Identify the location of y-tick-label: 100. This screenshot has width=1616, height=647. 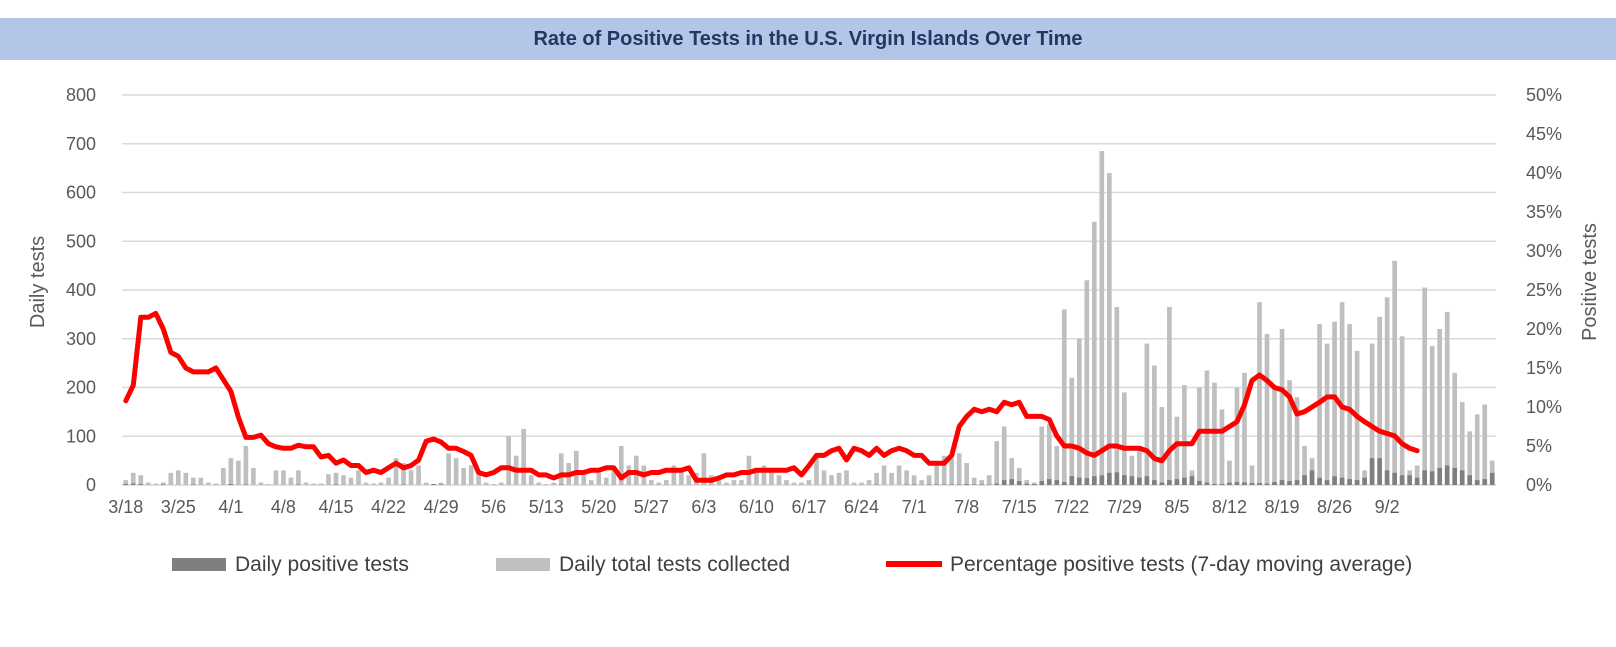
(81, 436).